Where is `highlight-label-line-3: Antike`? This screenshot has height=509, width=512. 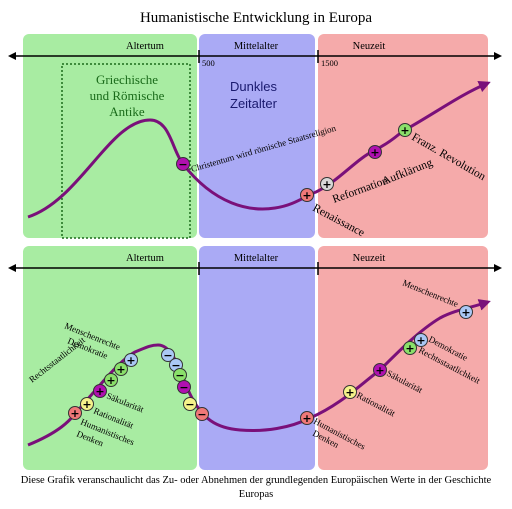
highlight-label-line-3: Antike is located at coordinates (127, 111).